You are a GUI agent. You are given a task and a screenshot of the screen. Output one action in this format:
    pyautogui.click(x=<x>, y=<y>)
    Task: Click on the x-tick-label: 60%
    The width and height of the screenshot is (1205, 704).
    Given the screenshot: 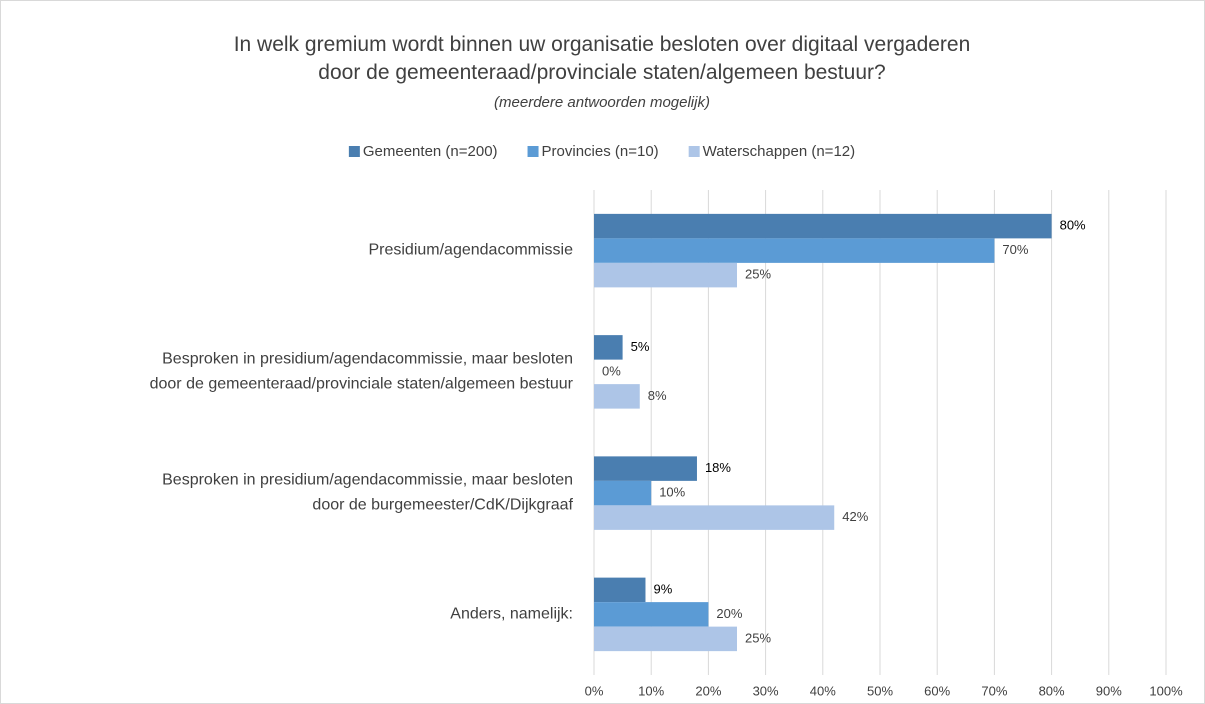 What is the action you would take?
    pyautogui.click(x=937, y=690)
    